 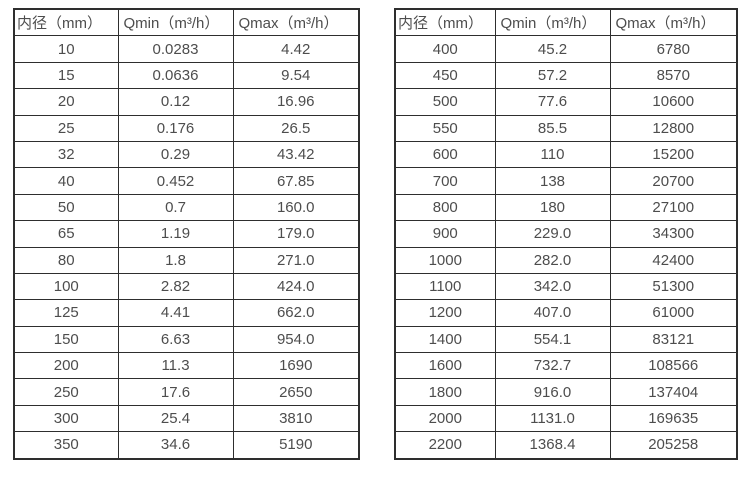 What do you see at coordinates (66, 313) in the screenshot?
I see `diameter-cell: 125` at bounding box center [66, 313].